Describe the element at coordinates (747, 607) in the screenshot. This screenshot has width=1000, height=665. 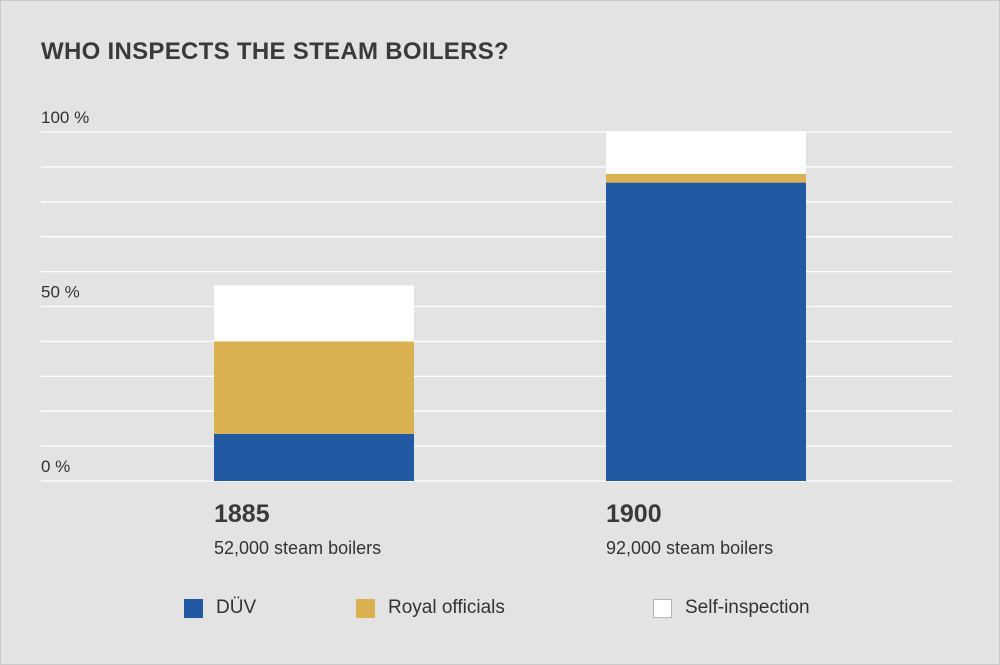
I see `legend-label: Self-inspection` at that location.